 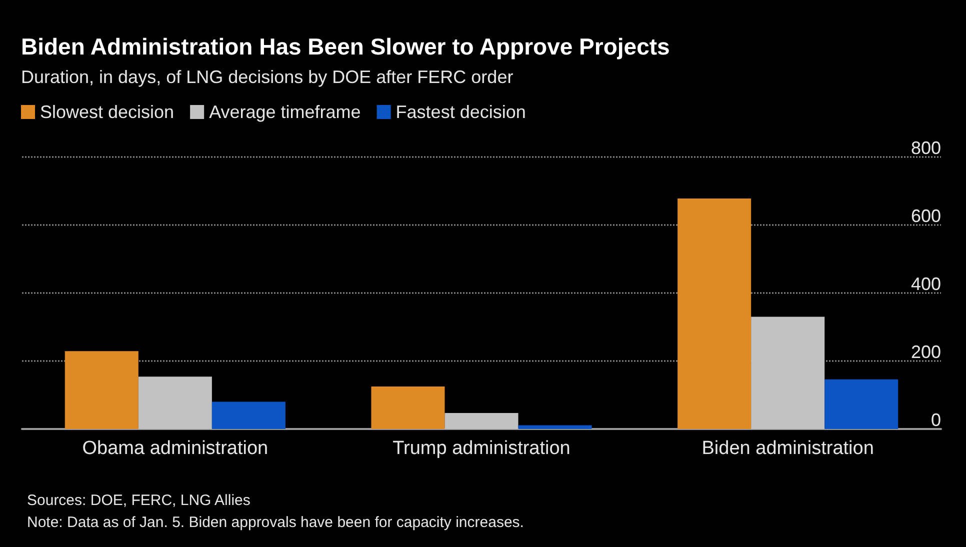 I want to click on legend-label: Fastest decision, so click(x=461, y=112).